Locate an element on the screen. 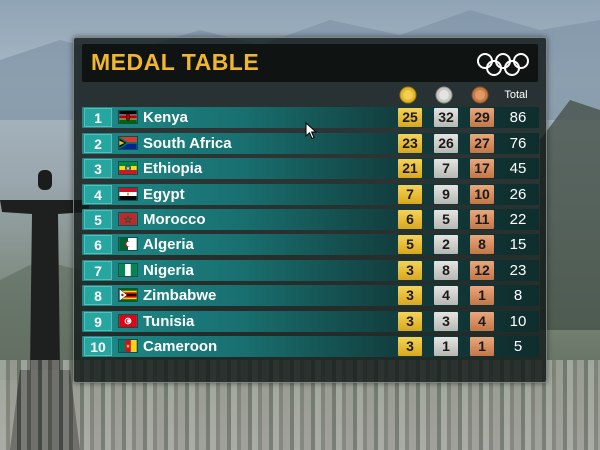 The image size is (600, 450). bronze-count: 10 is located at coordinates (482, 194).